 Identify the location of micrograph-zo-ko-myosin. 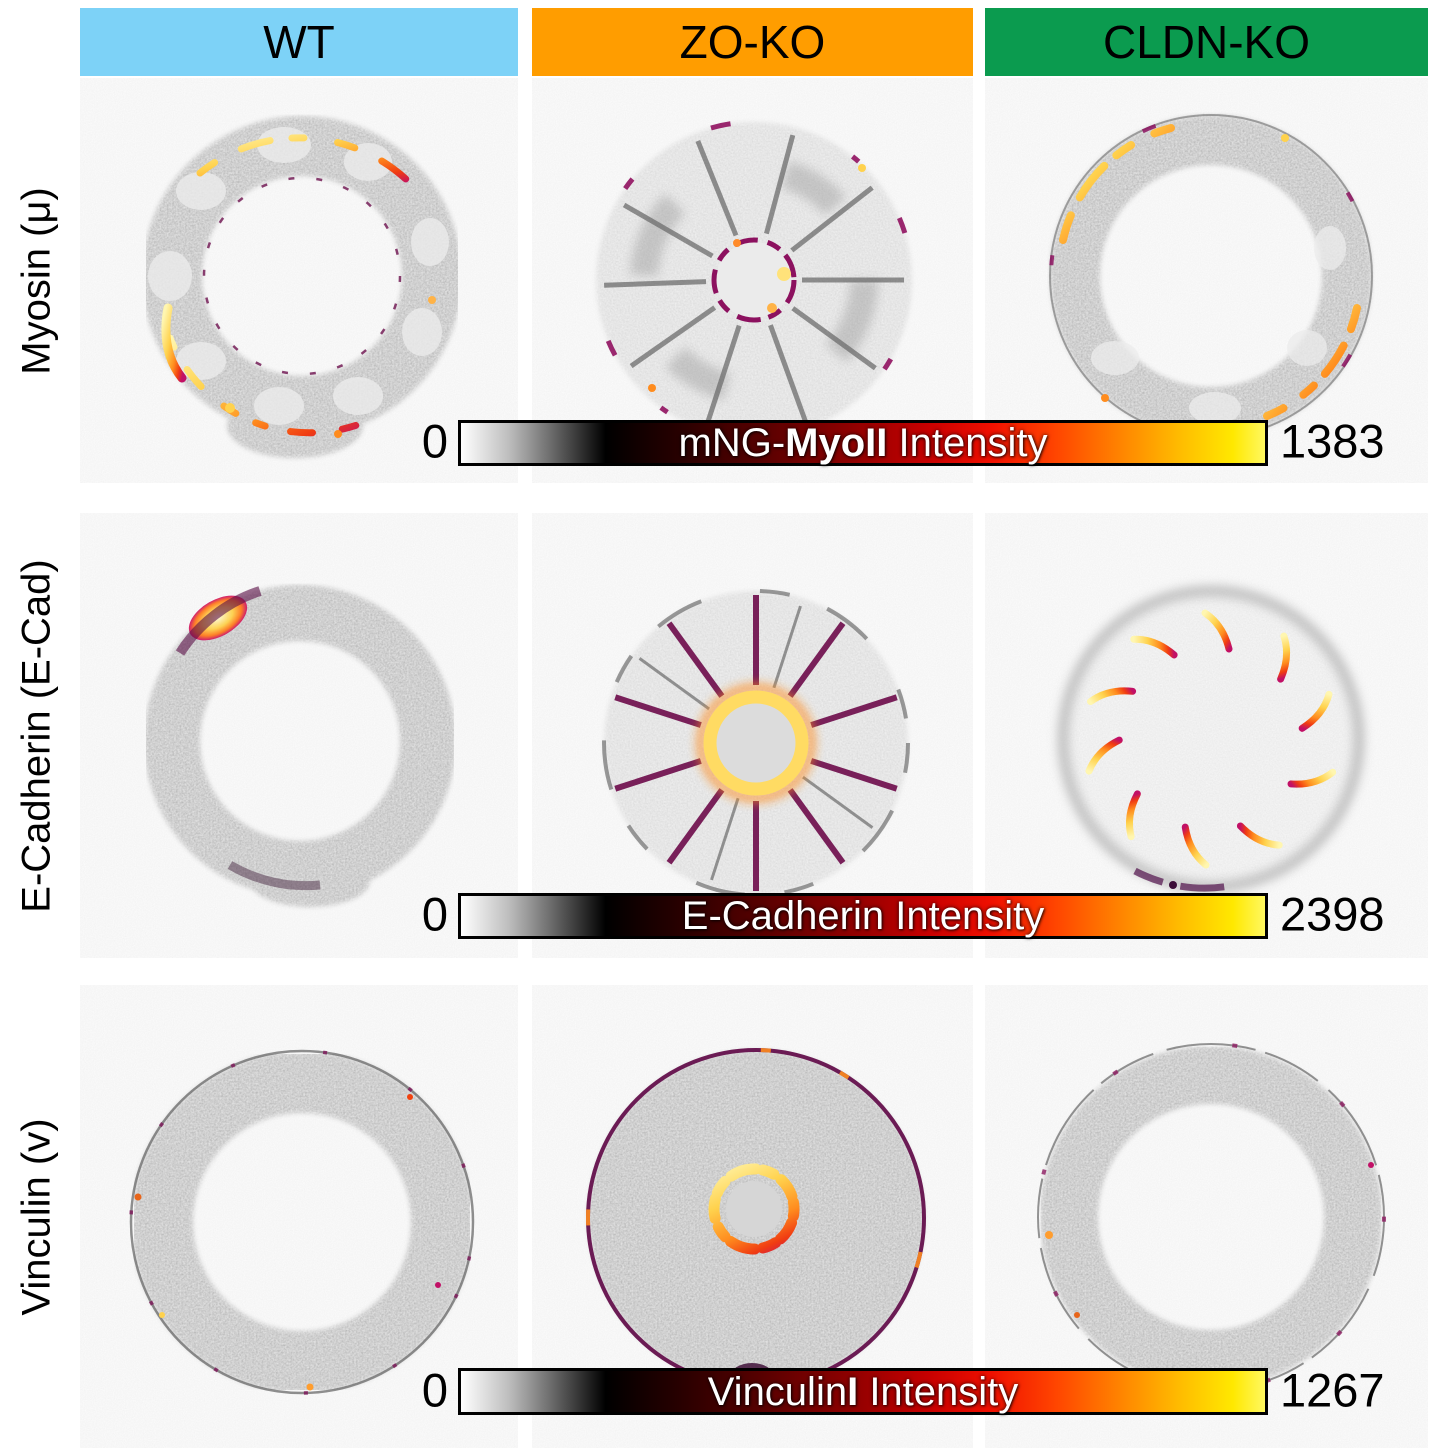
(752, 280).